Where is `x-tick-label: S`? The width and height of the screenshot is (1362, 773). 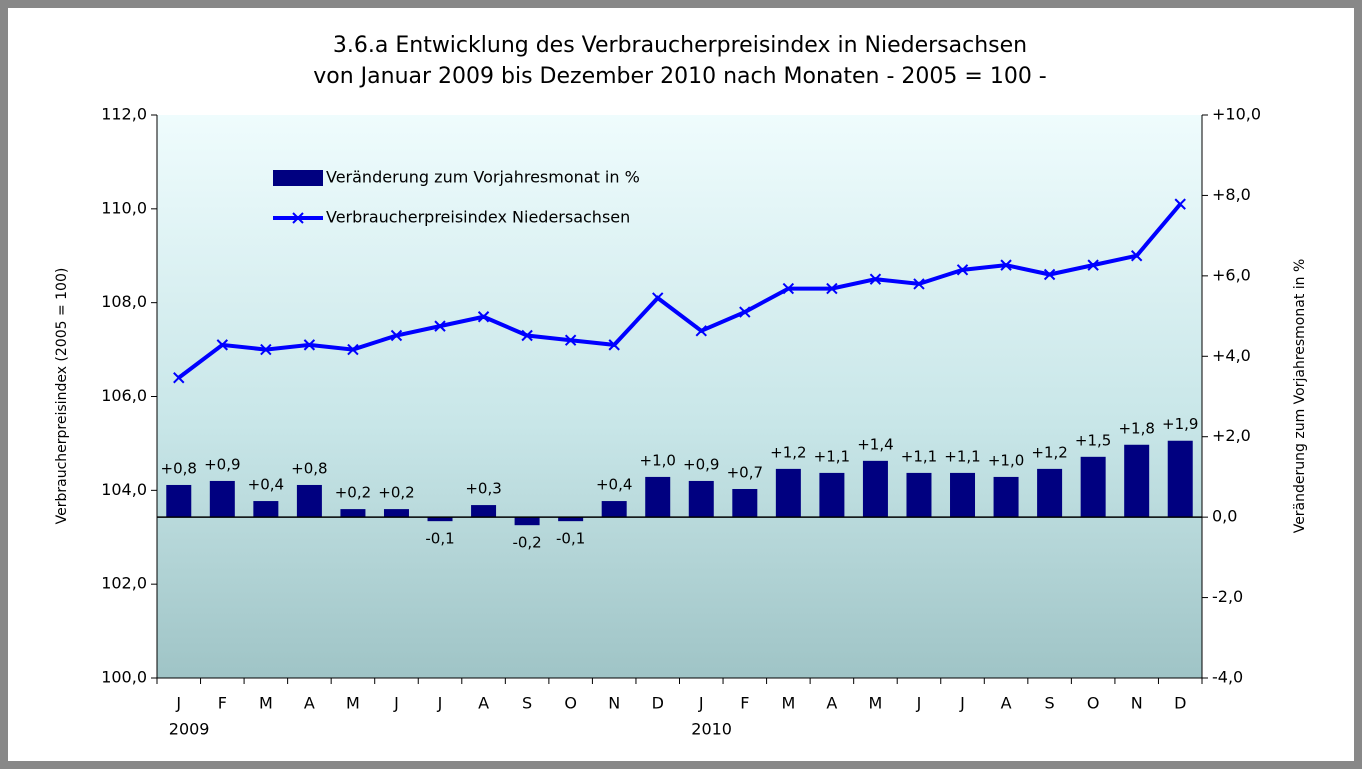
x-tick-label: S is located at coordinates (1050, 703).